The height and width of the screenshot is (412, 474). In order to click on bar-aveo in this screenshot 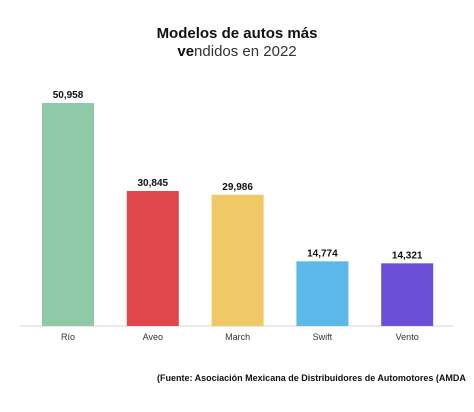, I will do `click(152, 258)`.